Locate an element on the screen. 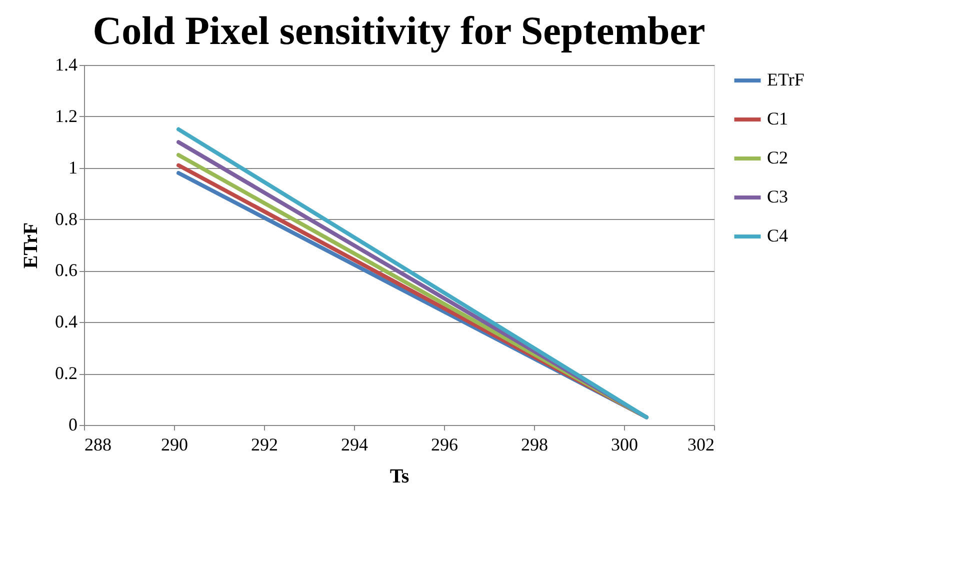 The image size is (958, 576). legend-label: ETrF is located at coordinates (785, 80).